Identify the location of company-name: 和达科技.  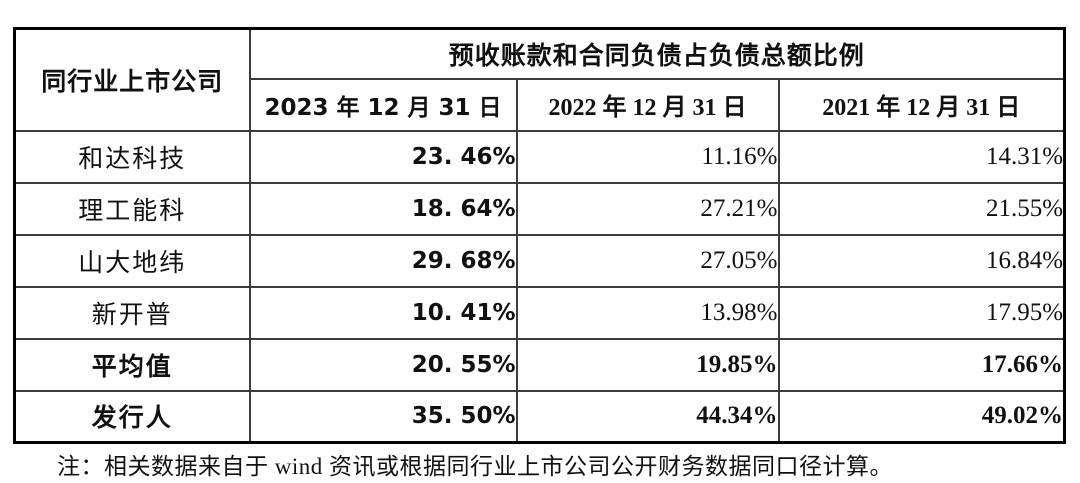
(132, 156).